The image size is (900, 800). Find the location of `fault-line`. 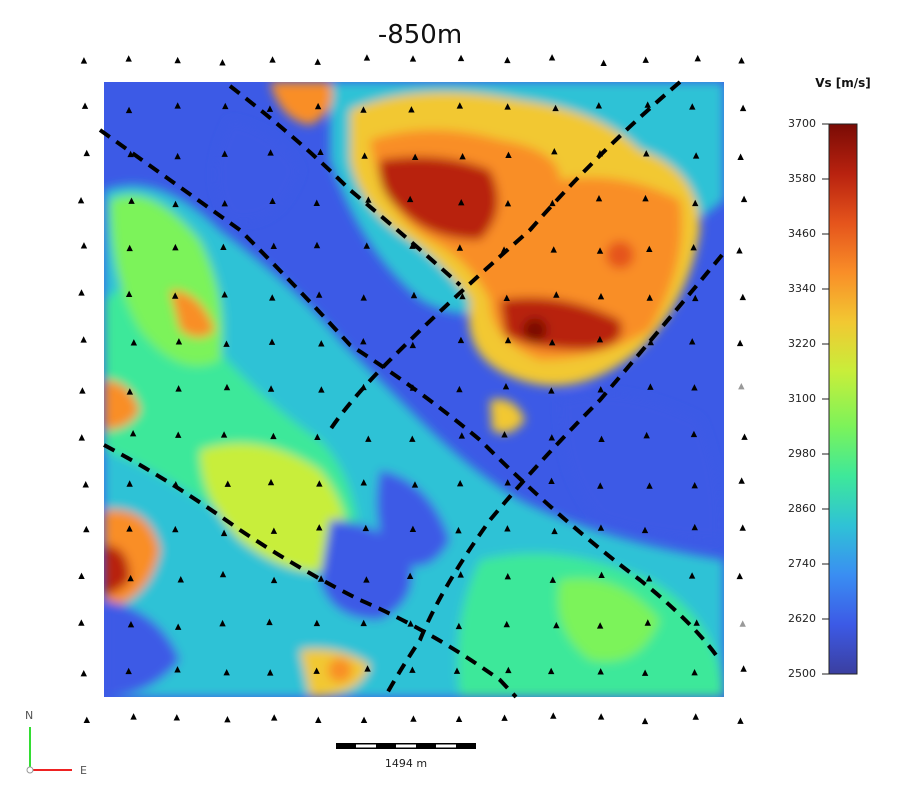

fault-line is located at coordinates (310, 571).